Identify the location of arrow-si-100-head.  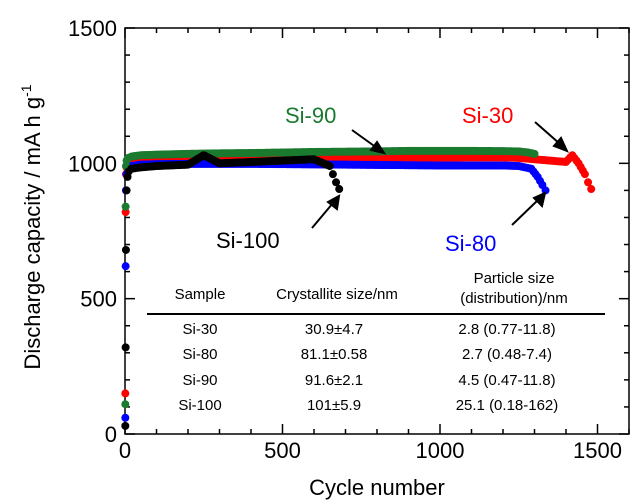
(333, 202).